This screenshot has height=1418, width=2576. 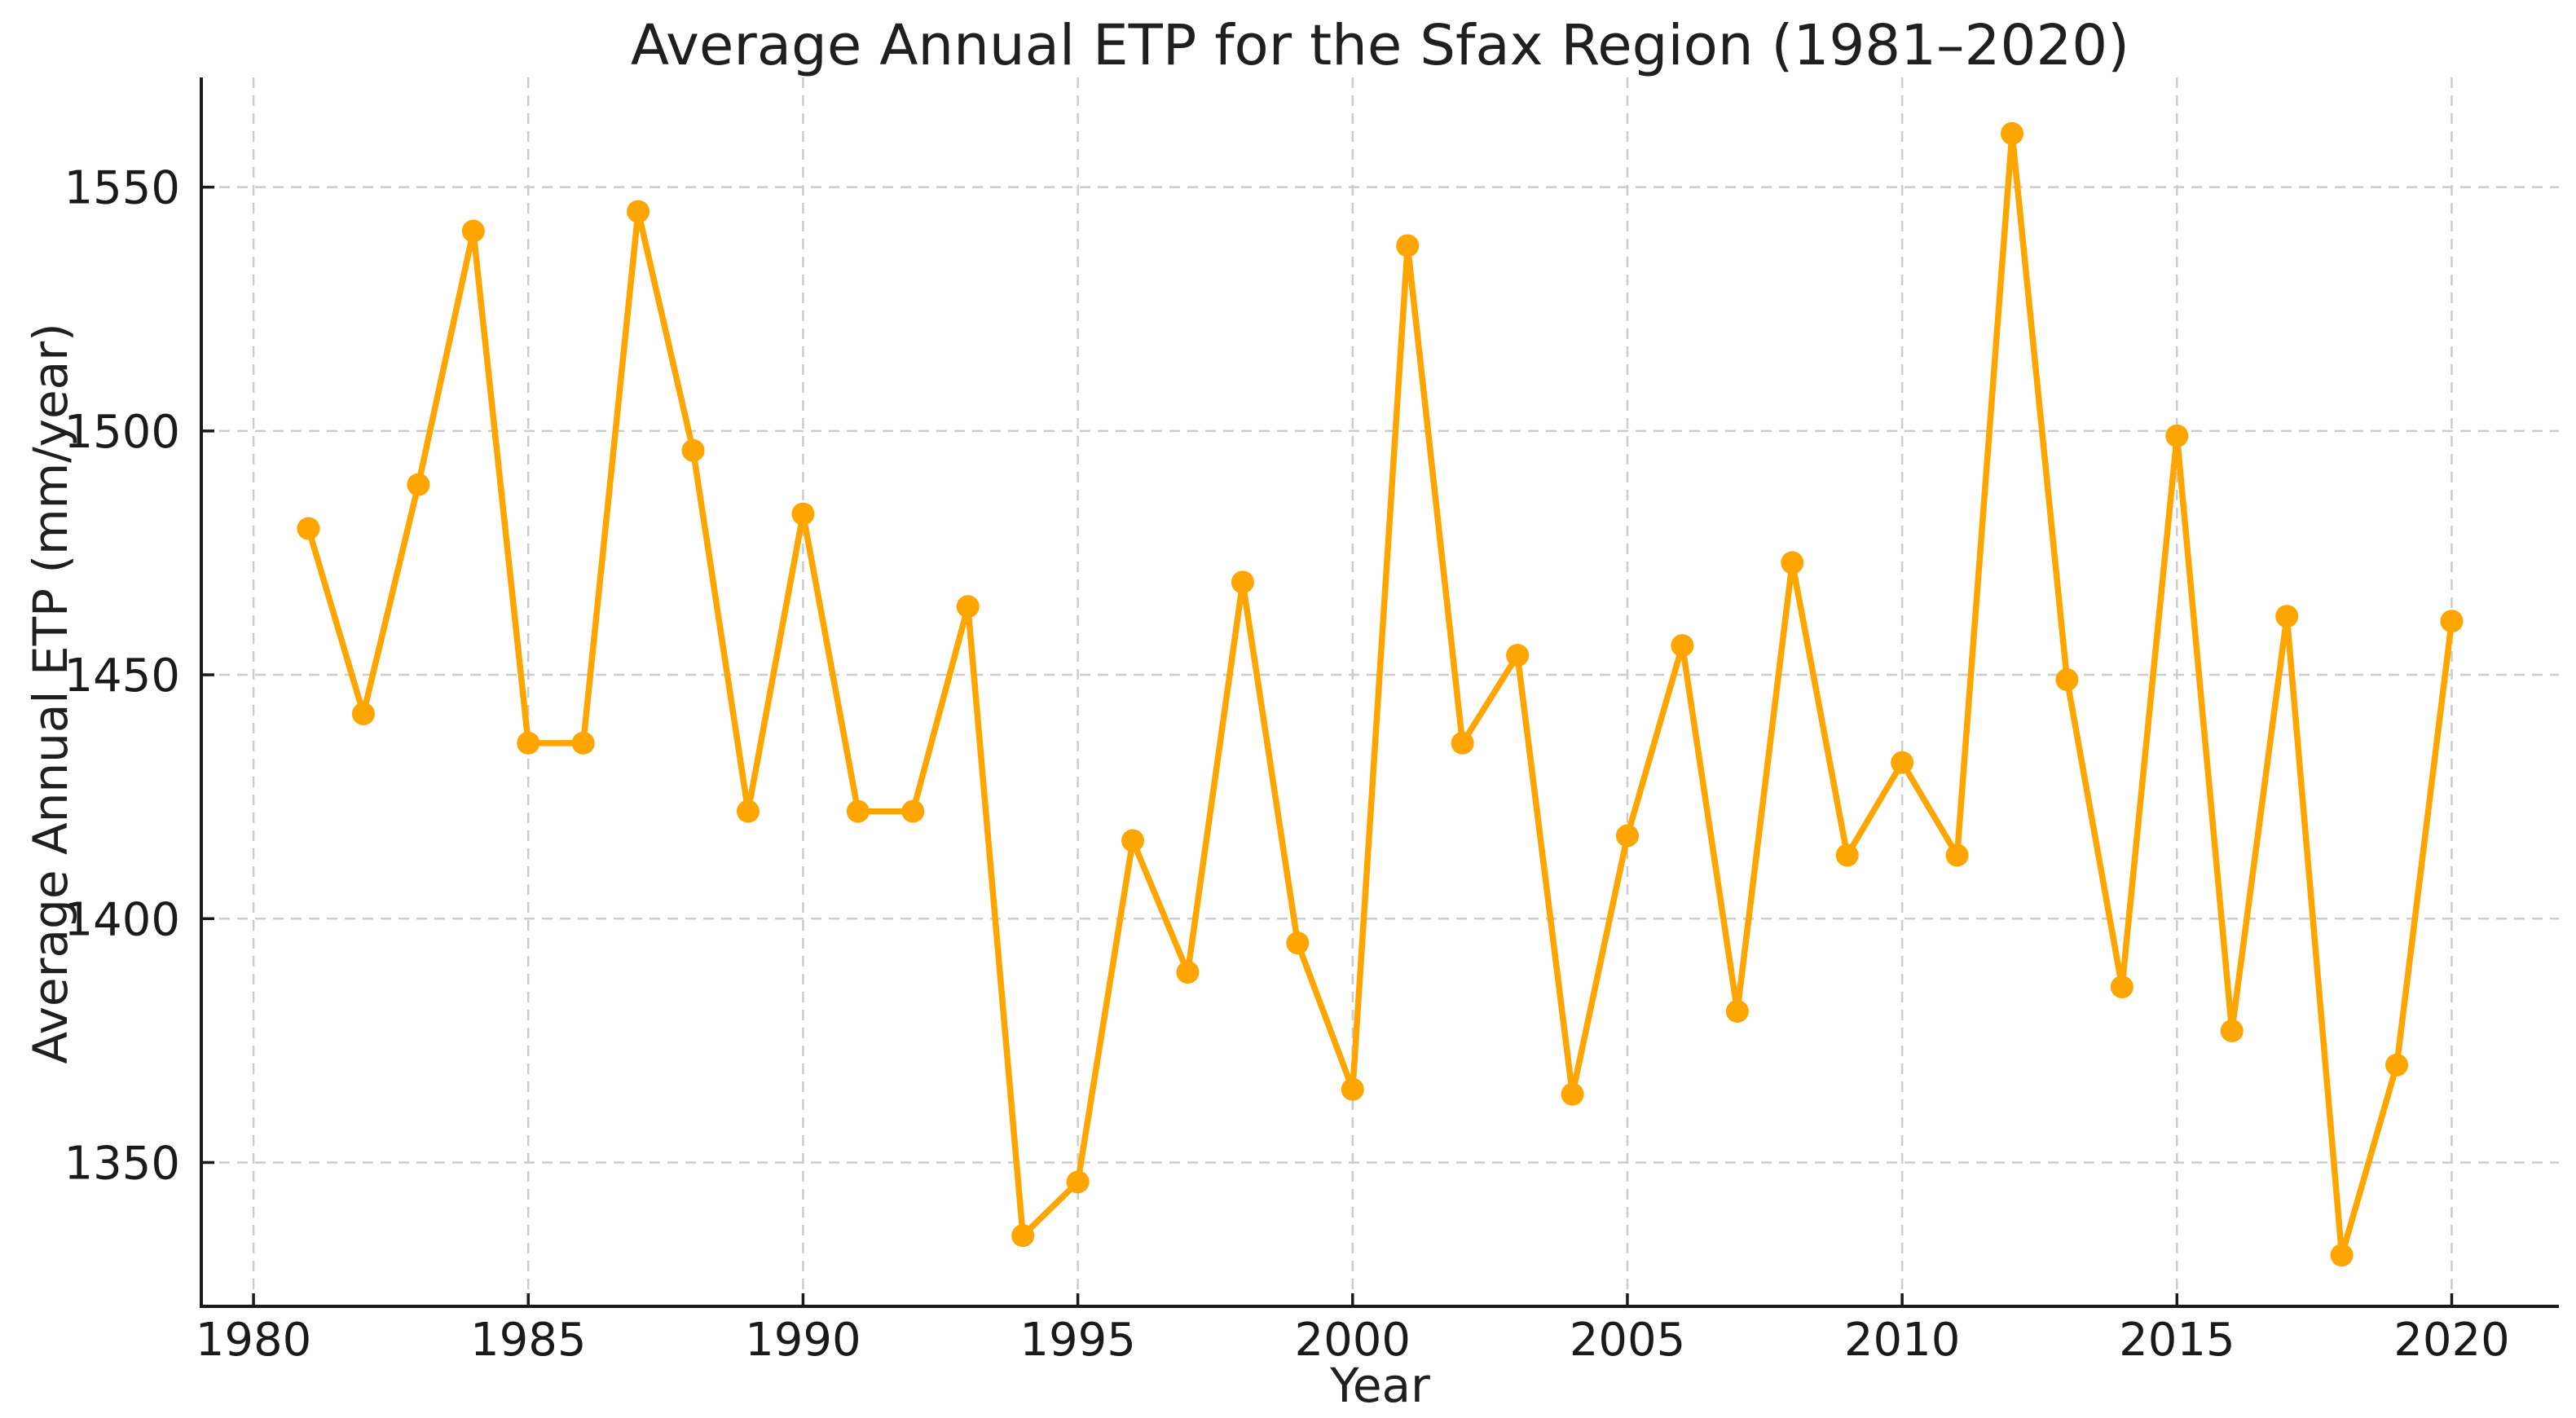 I want to click on y-axis-title: Average Annual ETP (mm/year), so click(x=51, y=694).